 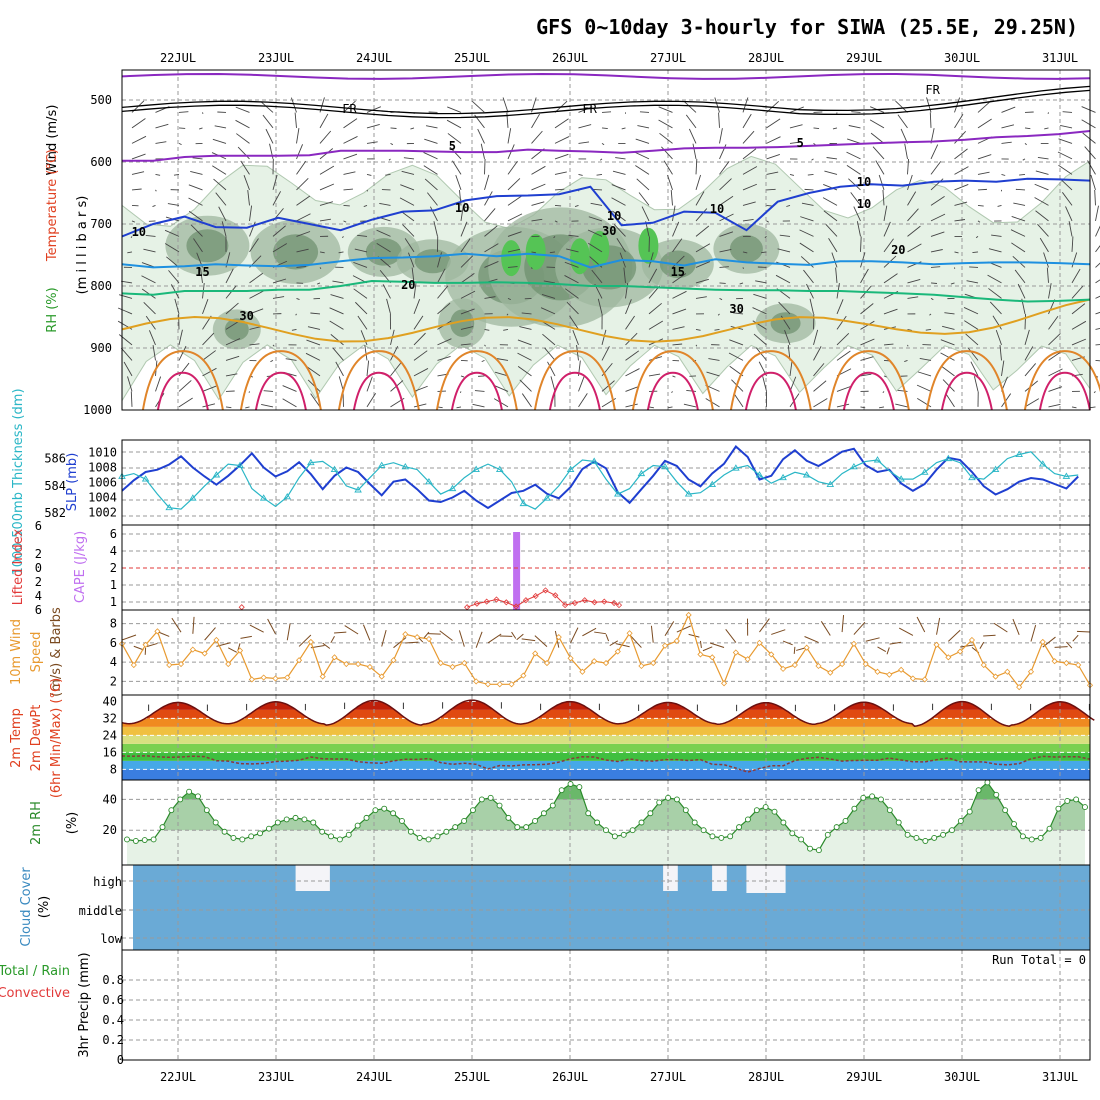 I want to click on rh-area-dark, so click(x=207, y=246).